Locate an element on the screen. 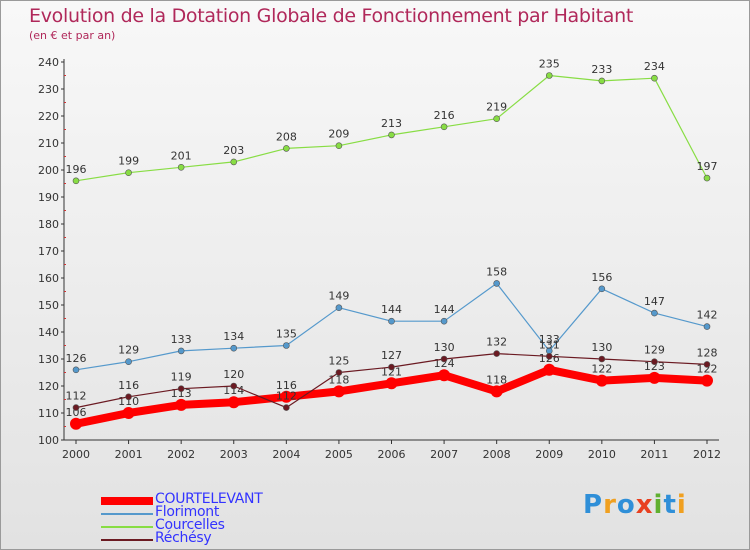 The image size is (750, 550). data-label: 219 is located at coordinates (496, 107).